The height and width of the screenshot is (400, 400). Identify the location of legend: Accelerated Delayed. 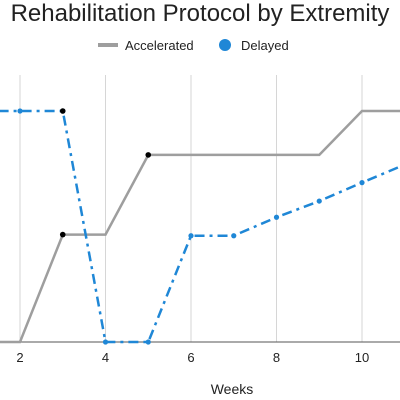
(193, 45).